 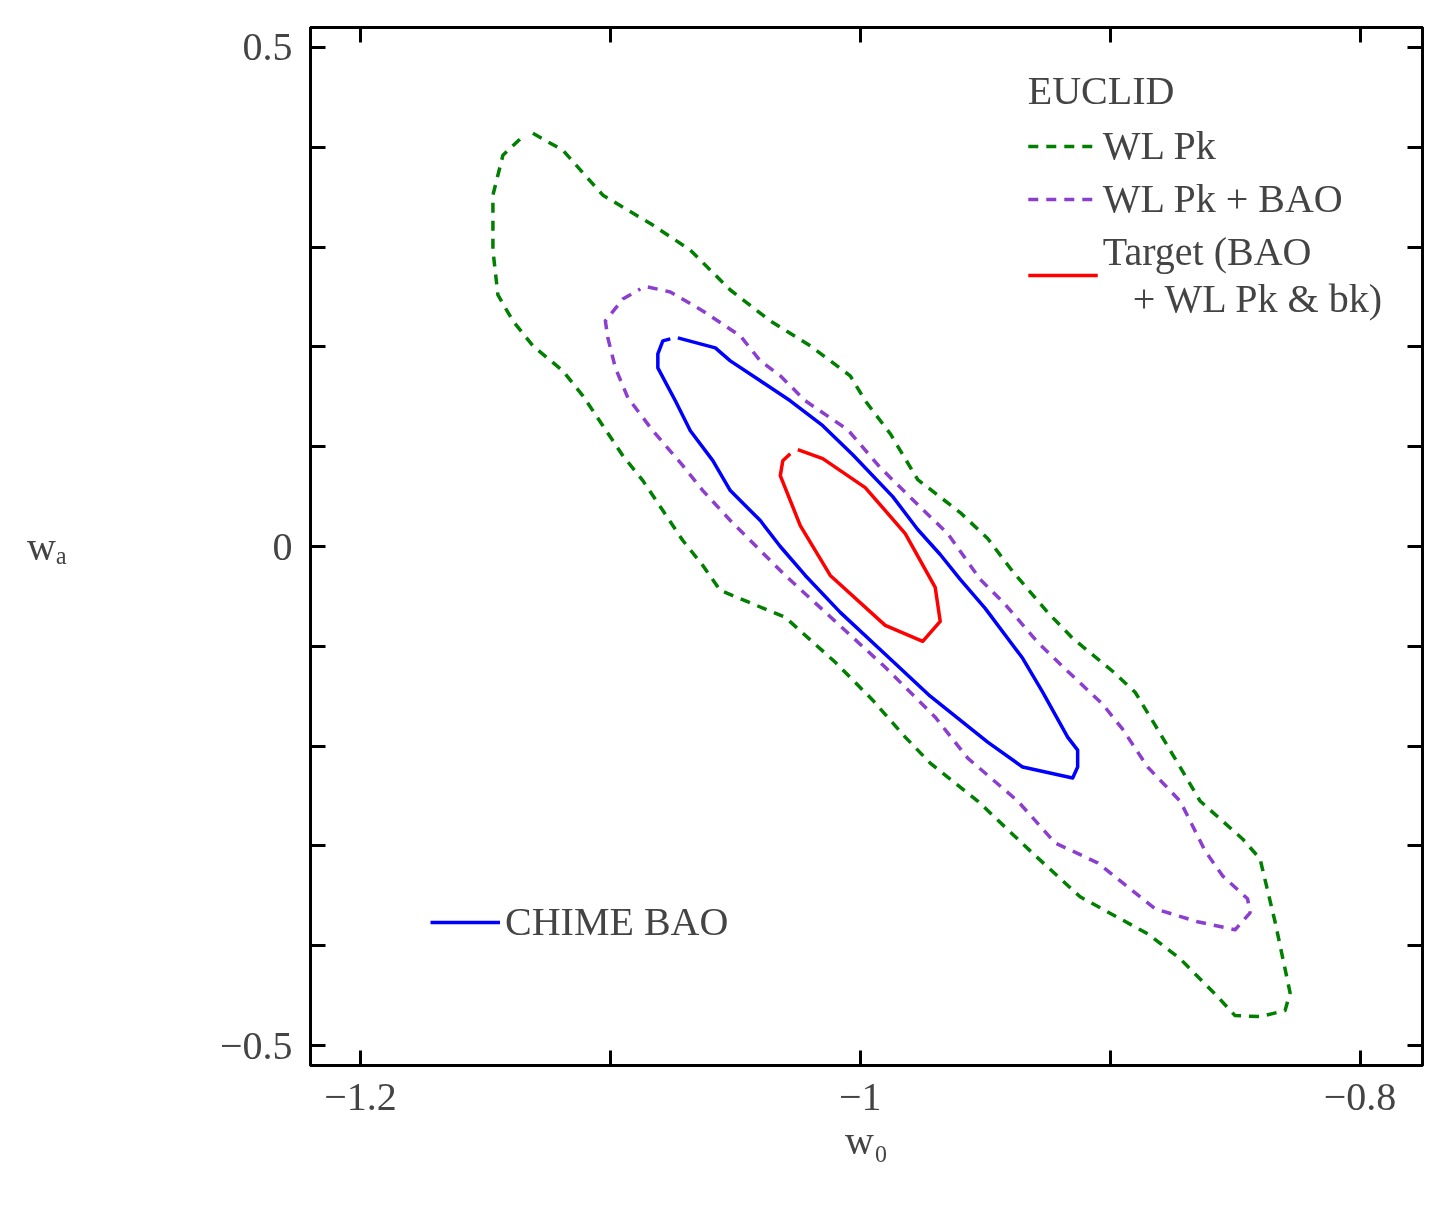 What do you see at coordinates (1360, 1096) in the screenshot?
I see `x-tick-label: −0.8` at bounding box center [1360, 1096].